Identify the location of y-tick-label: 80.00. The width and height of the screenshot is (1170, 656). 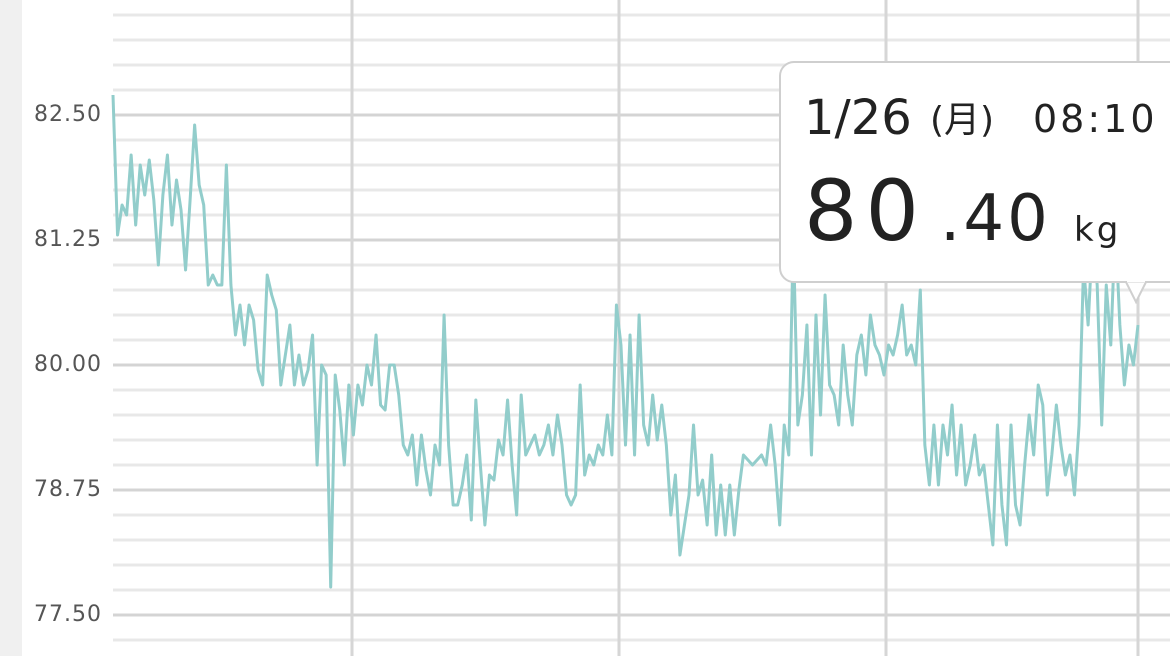
(68, 364).